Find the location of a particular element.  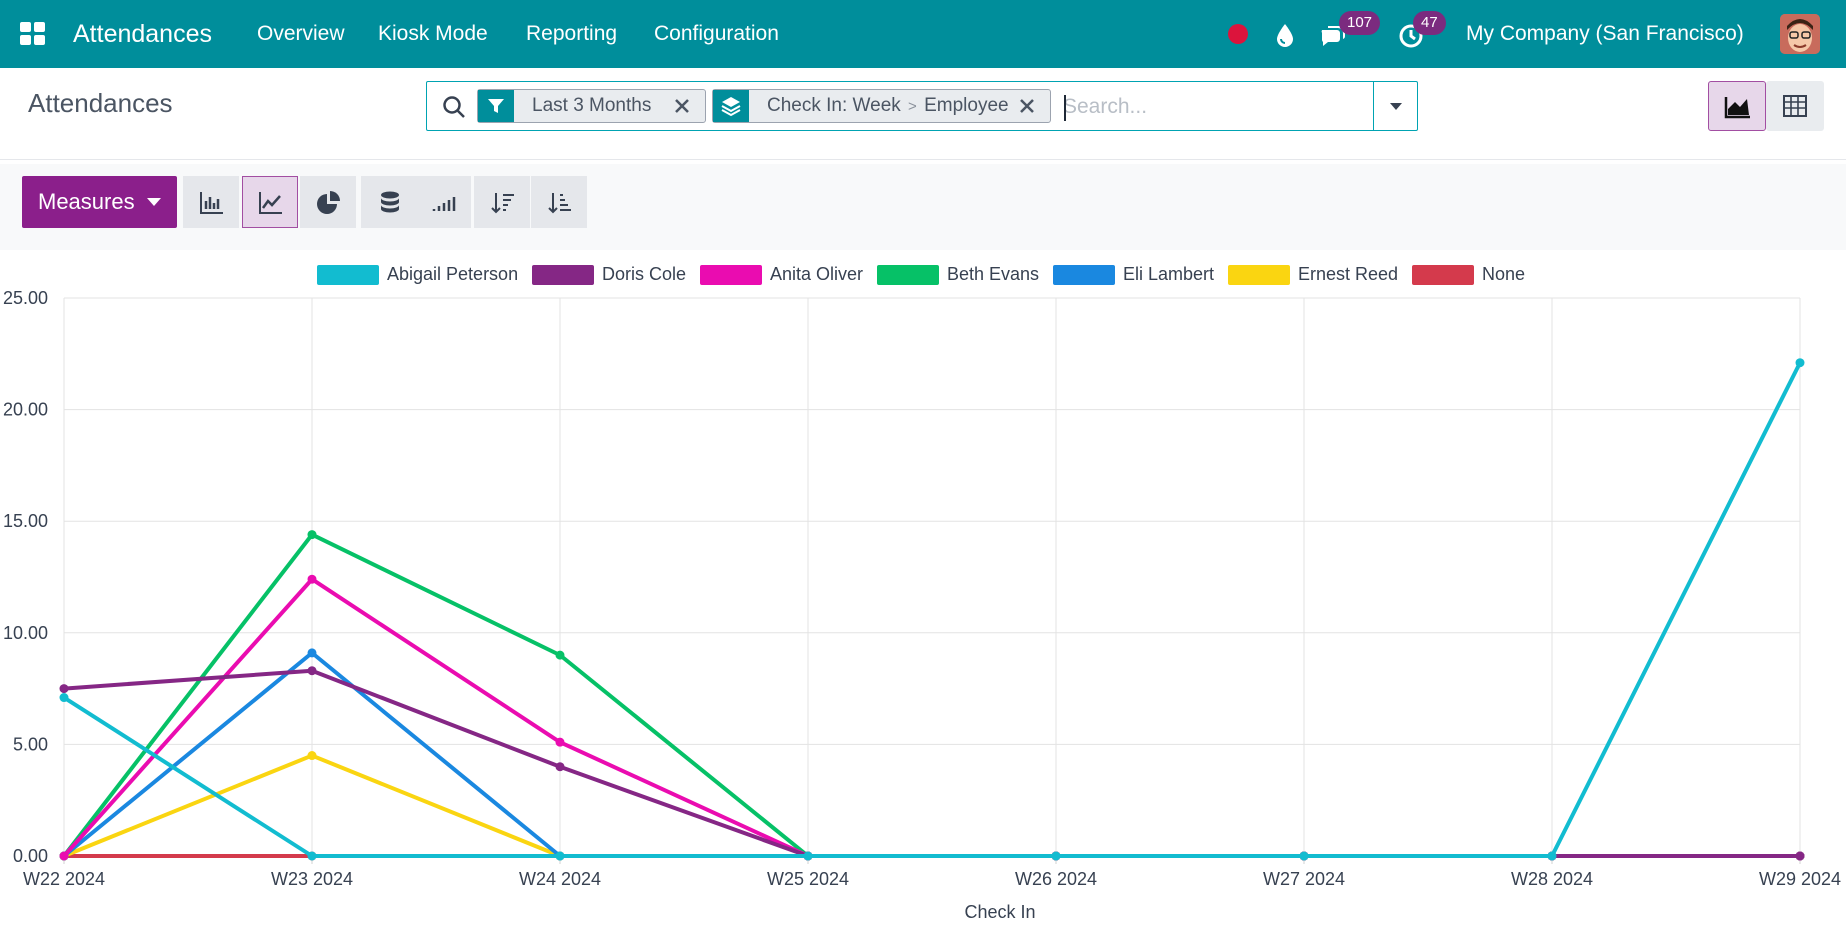

groupby-facet-label: Check In: Week > Employee is located at coordinates (888, 106).